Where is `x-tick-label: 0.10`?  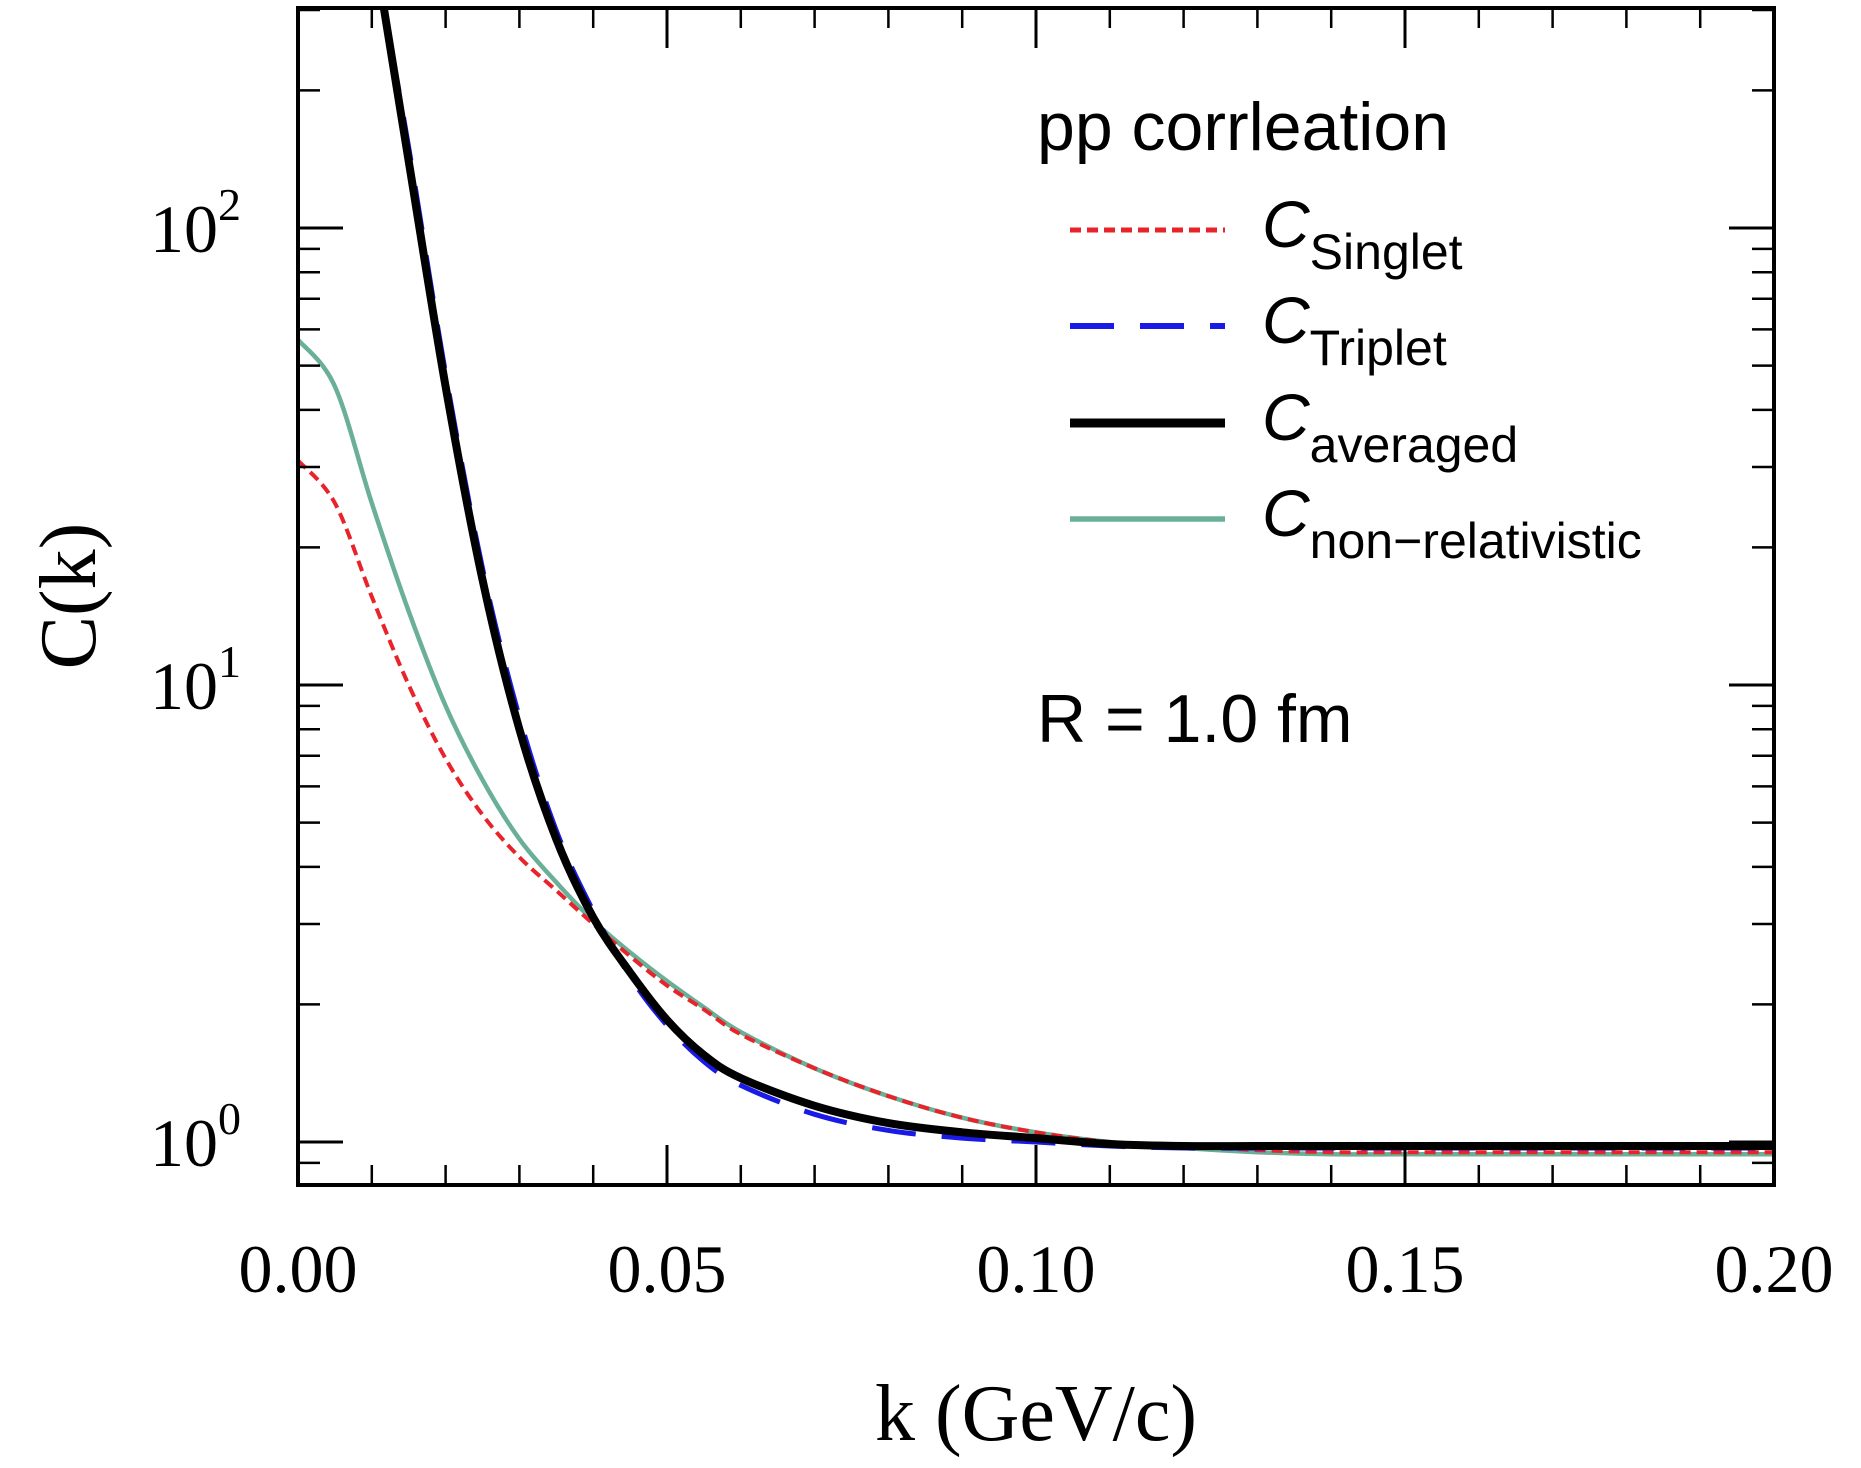
x-tick-label: 0.10 is located at coordinates (1036, 1269).